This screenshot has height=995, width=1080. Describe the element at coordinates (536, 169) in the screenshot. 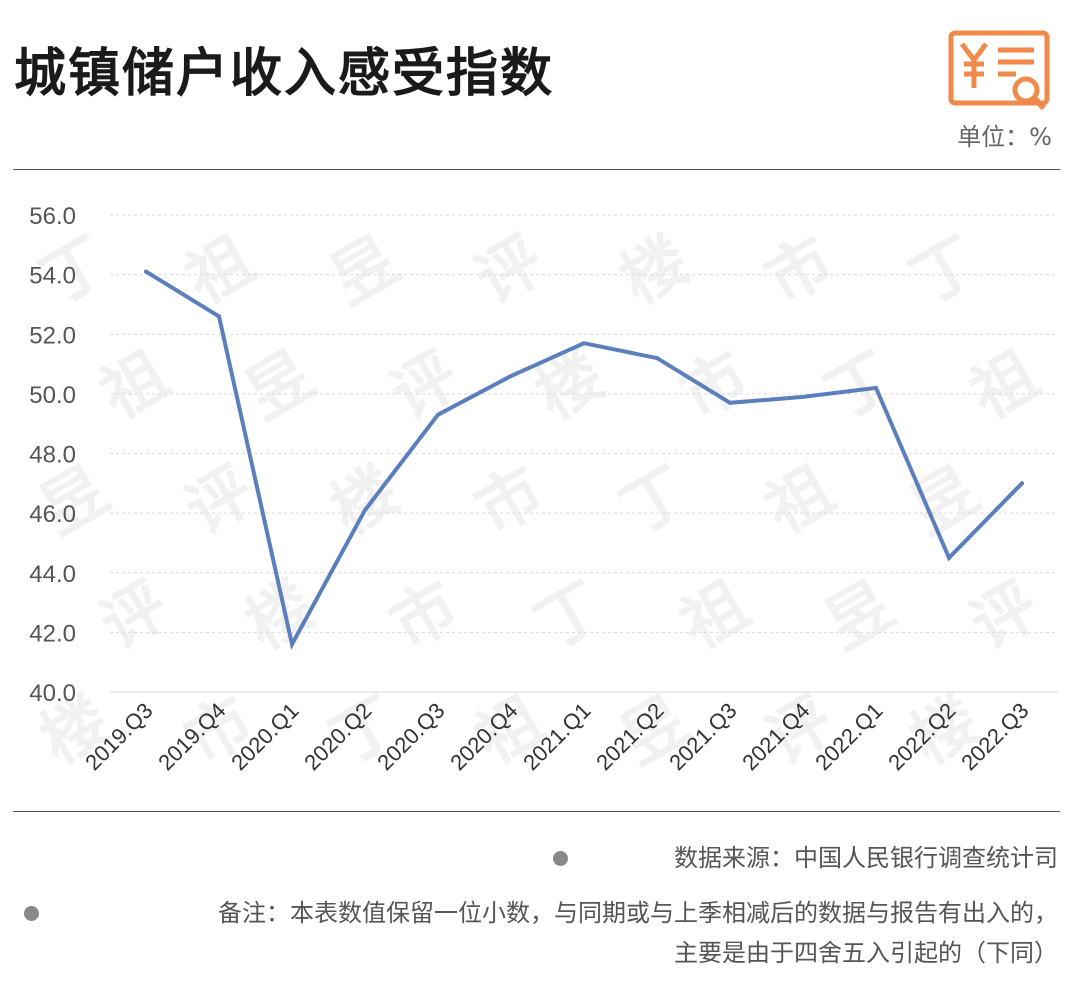

I see `top-divider` at that location.